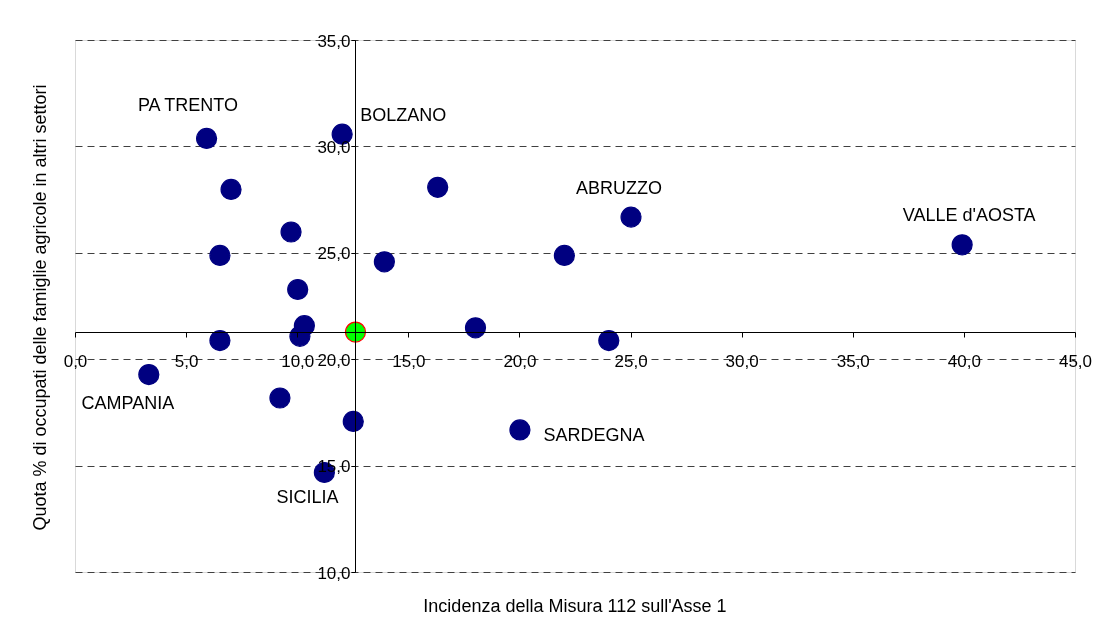 The width and height of the screenshot is (1105, 630). I want to click on annotation: CAMPANIA, so click(128, 402).